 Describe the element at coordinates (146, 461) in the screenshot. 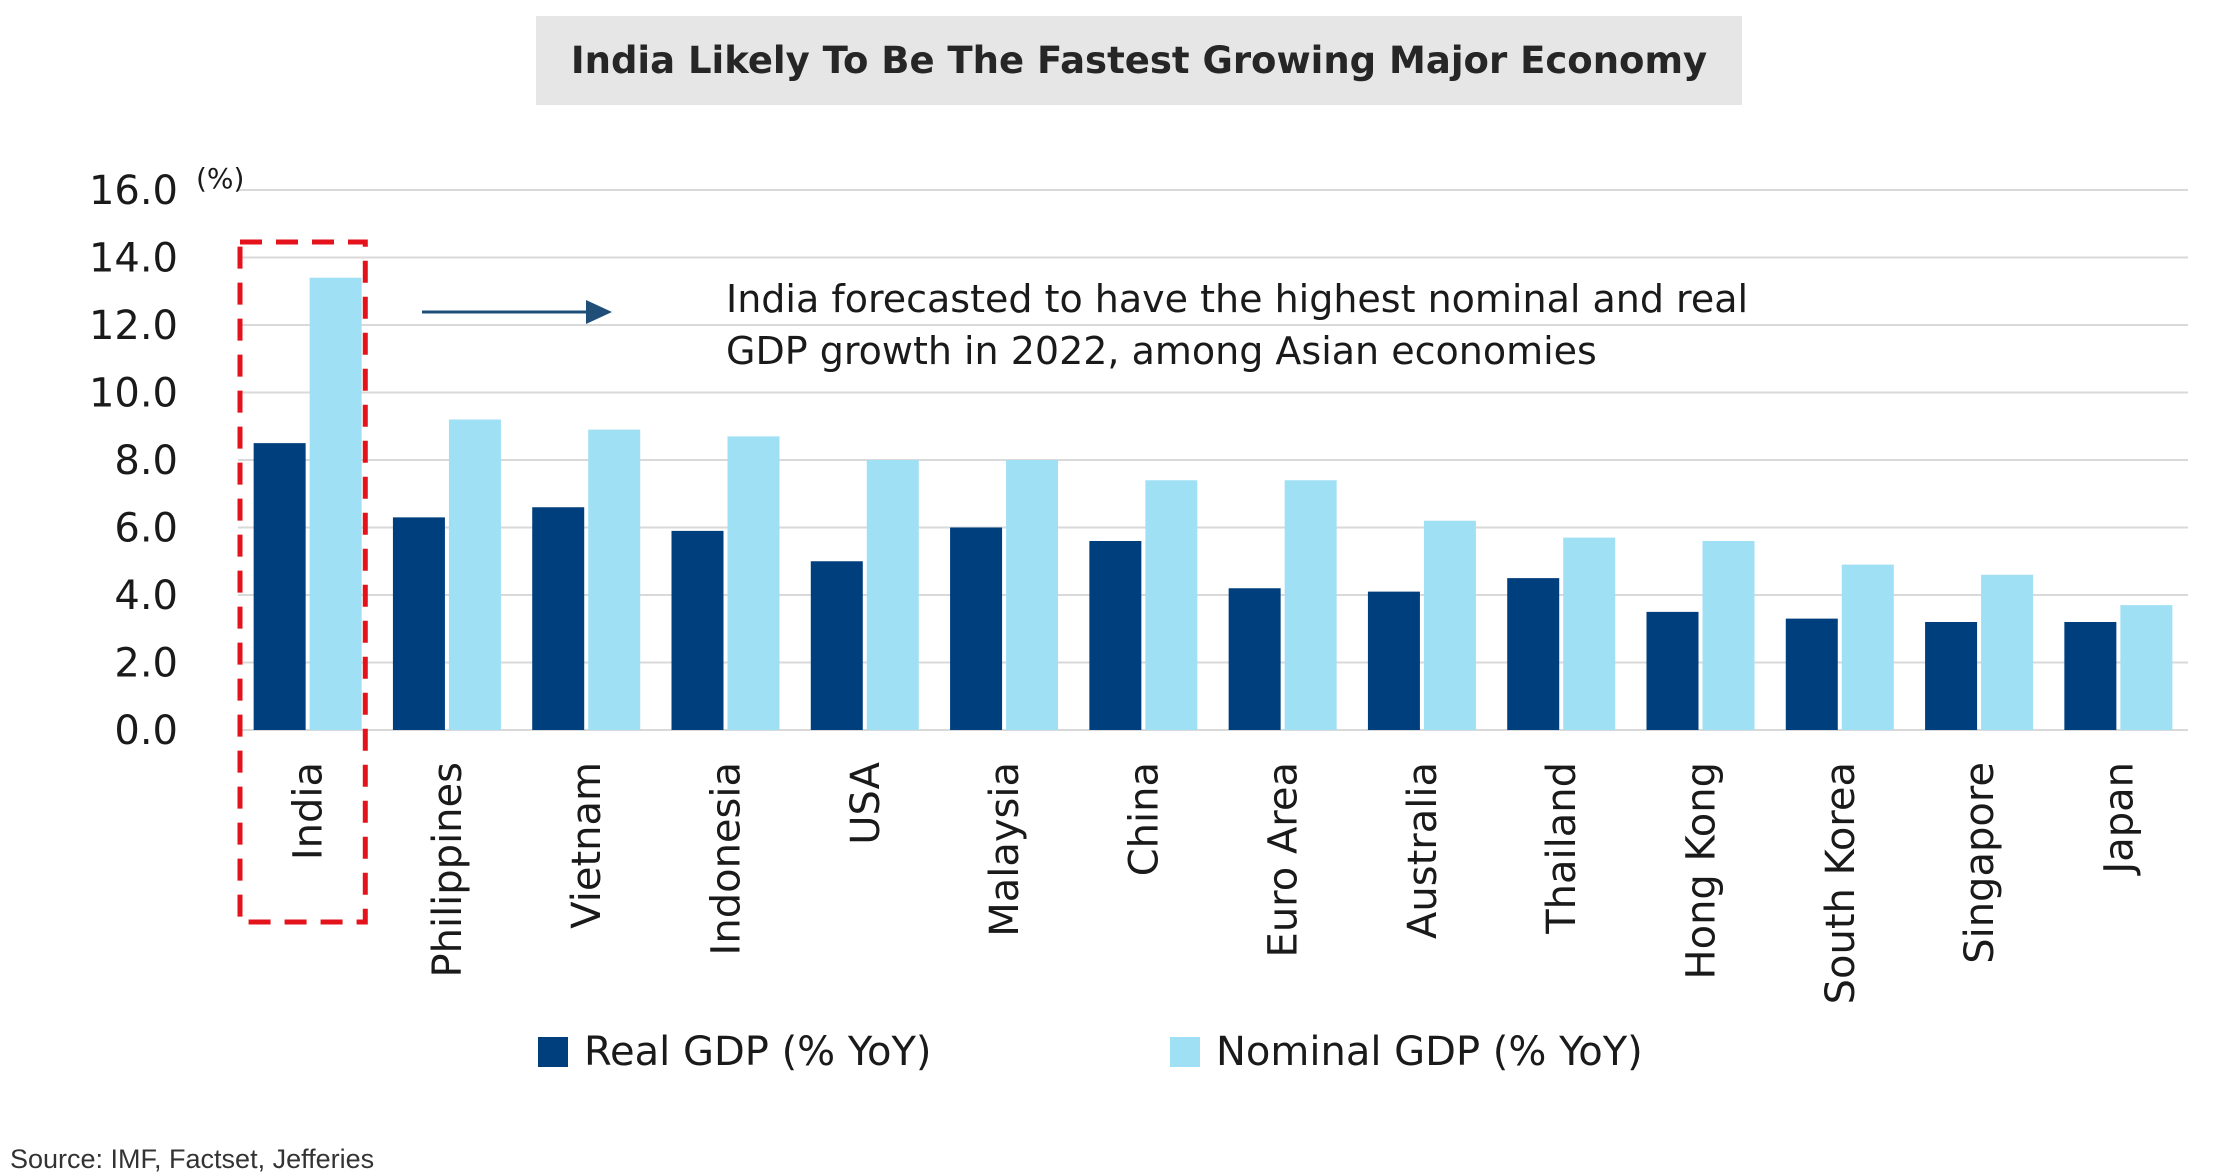

I see `y-tick-label: 8.0` at that location.